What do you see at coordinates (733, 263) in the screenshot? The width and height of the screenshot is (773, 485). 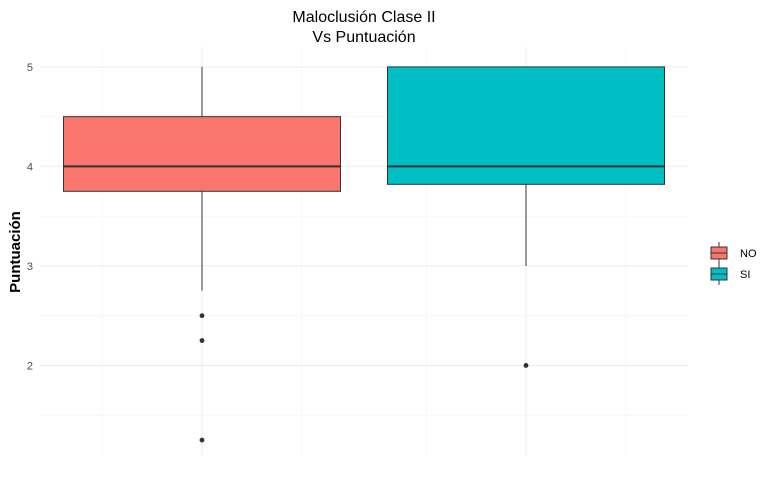 I see `legend: NO SI` at bounding box center [733, 263].